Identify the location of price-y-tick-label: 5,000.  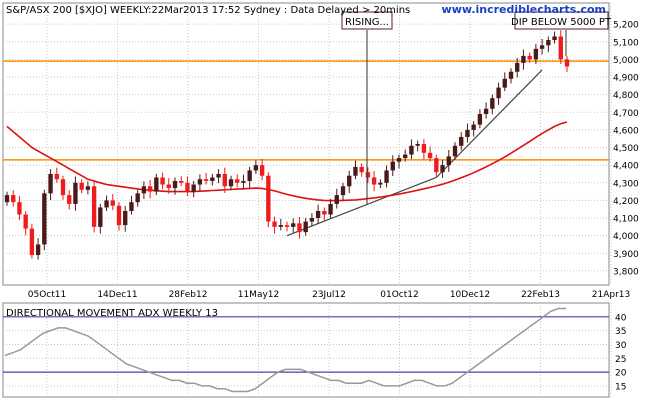
(626, 61).